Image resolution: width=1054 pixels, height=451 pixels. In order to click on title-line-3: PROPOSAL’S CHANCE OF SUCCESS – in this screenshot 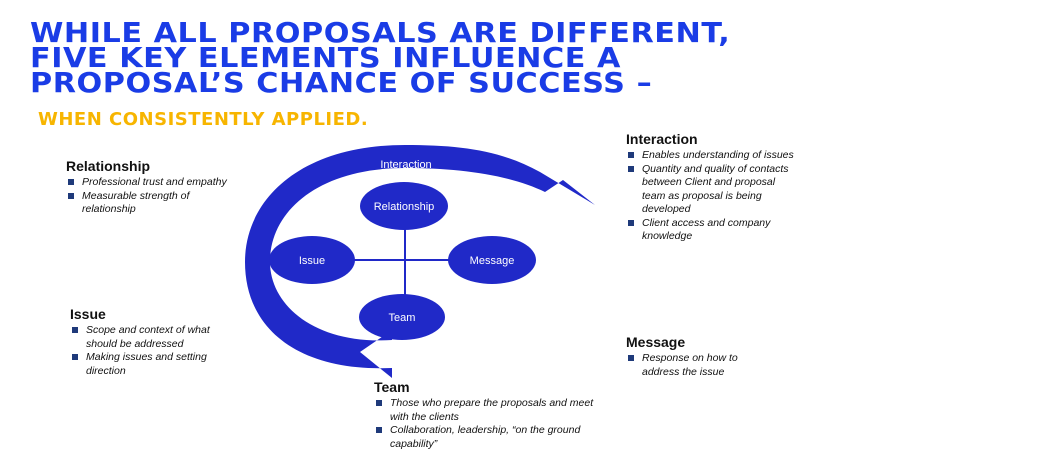, I will do `click(341, 82)`.